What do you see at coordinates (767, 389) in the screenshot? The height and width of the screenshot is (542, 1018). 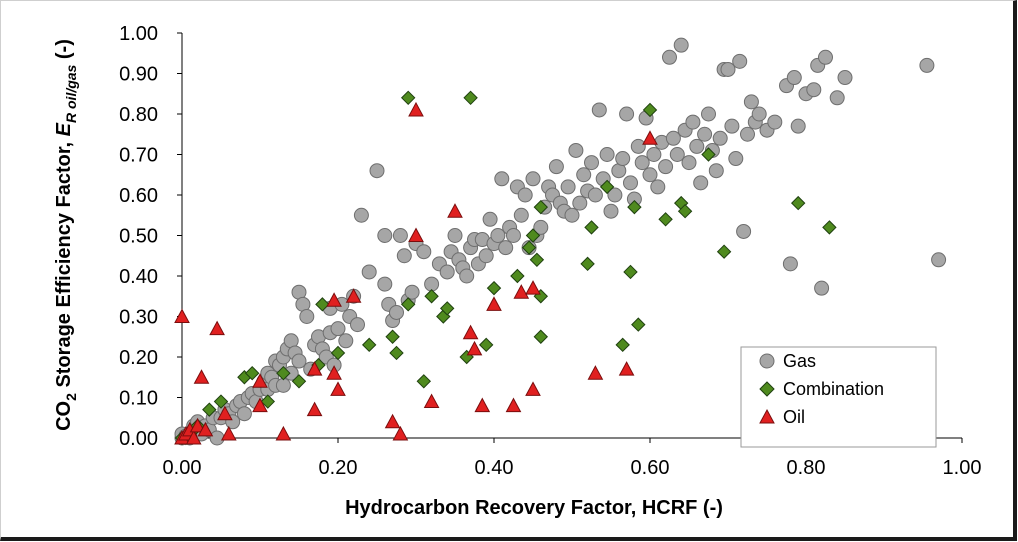 I see `legend-combination-marker` at bounding box center [767, 389].